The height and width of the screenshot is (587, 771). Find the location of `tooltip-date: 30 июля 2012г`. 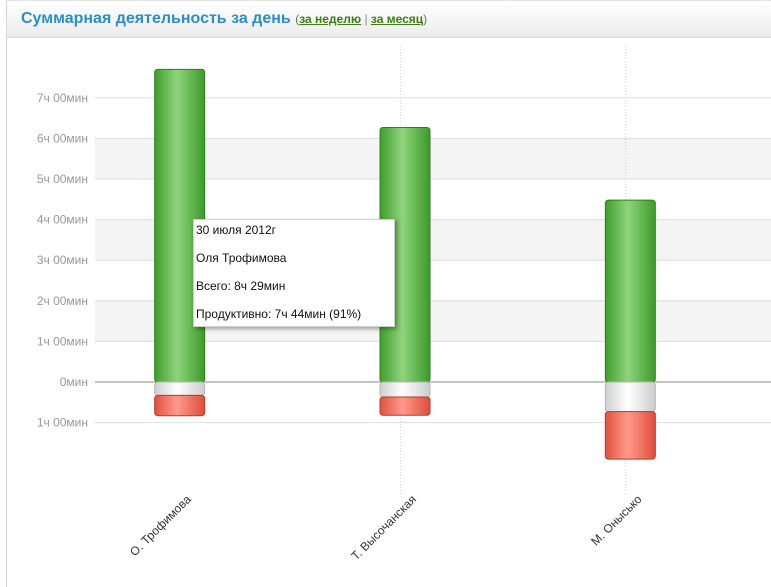

tooltip-date: 30 июля 2012г is located at coordinates (236, 230).